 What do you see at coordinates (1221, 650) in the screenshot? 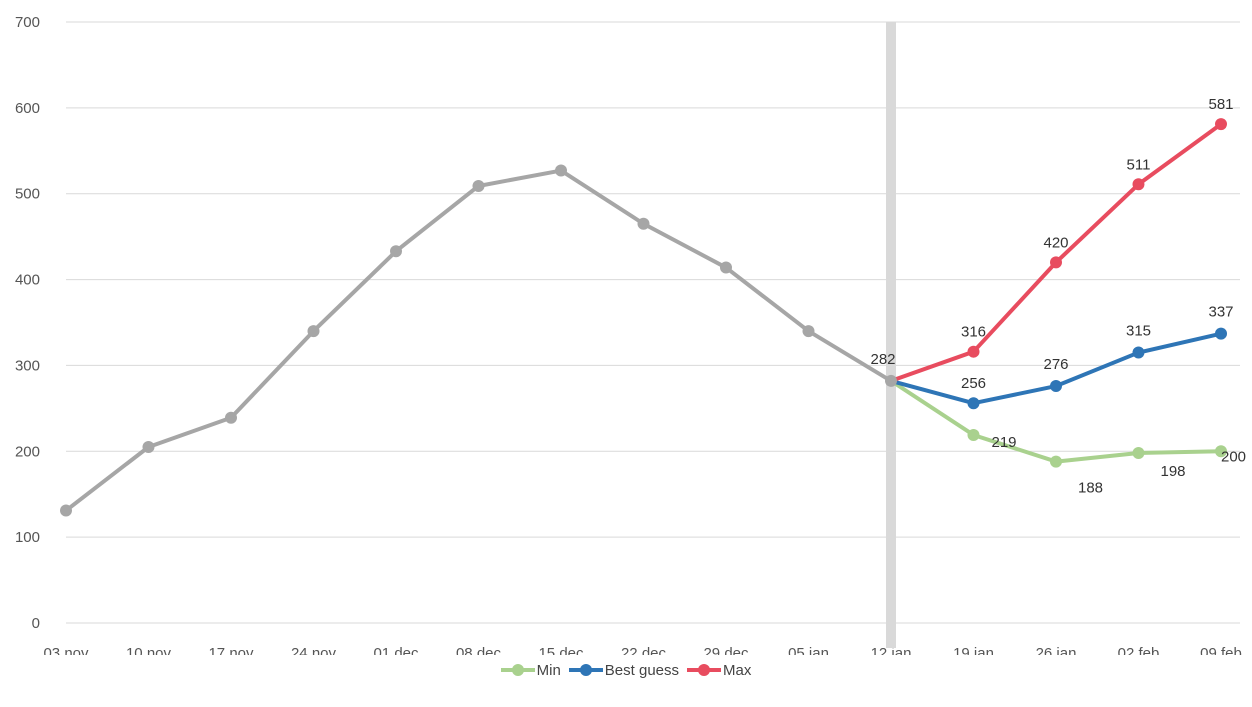
I see `x-tick-label: 09 feb` at bounding box center [1221, 650].